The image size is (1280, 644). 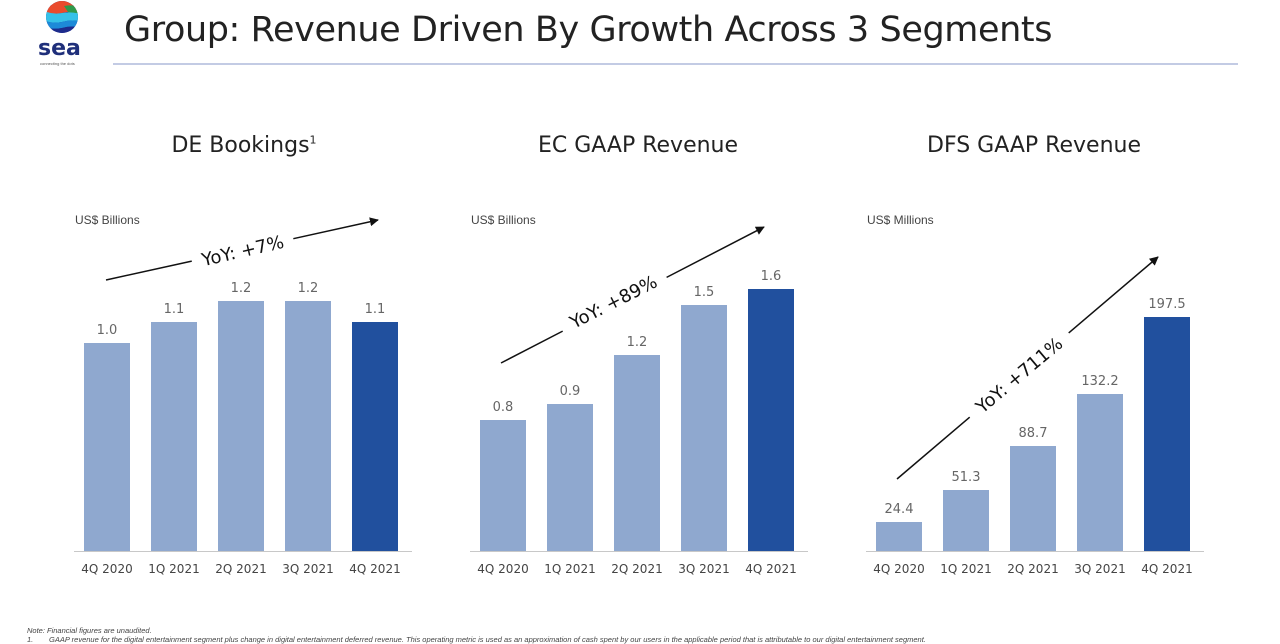 I want to click on data-label: 197.5, so click(x=1166, y=304).